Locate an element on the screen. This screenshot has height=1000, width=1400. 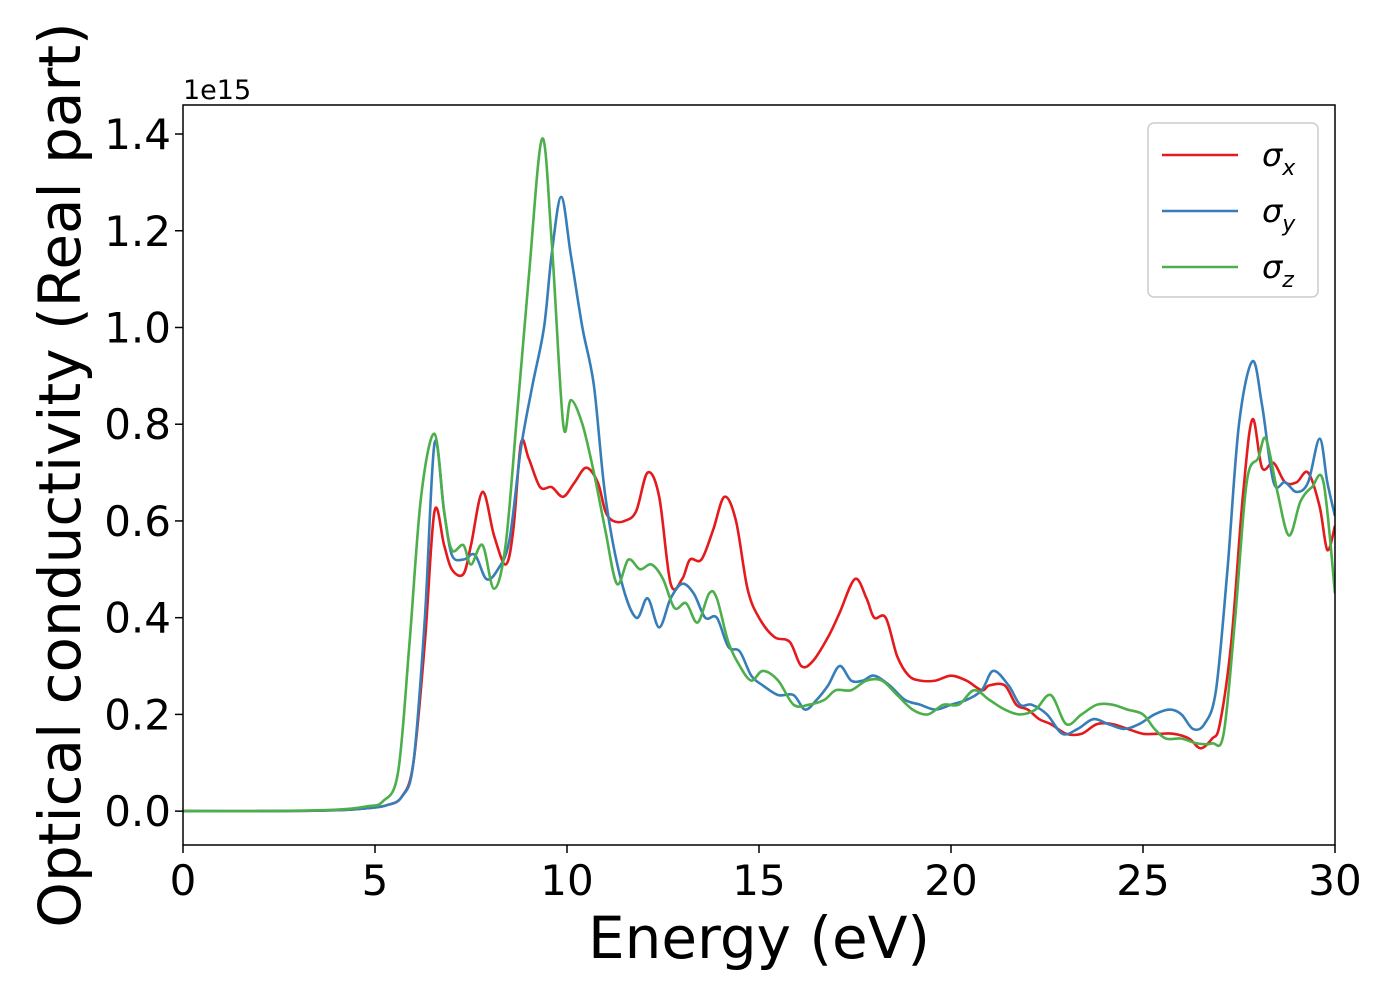
x-tick-label: 25 is located at coordinates (1142, 880).